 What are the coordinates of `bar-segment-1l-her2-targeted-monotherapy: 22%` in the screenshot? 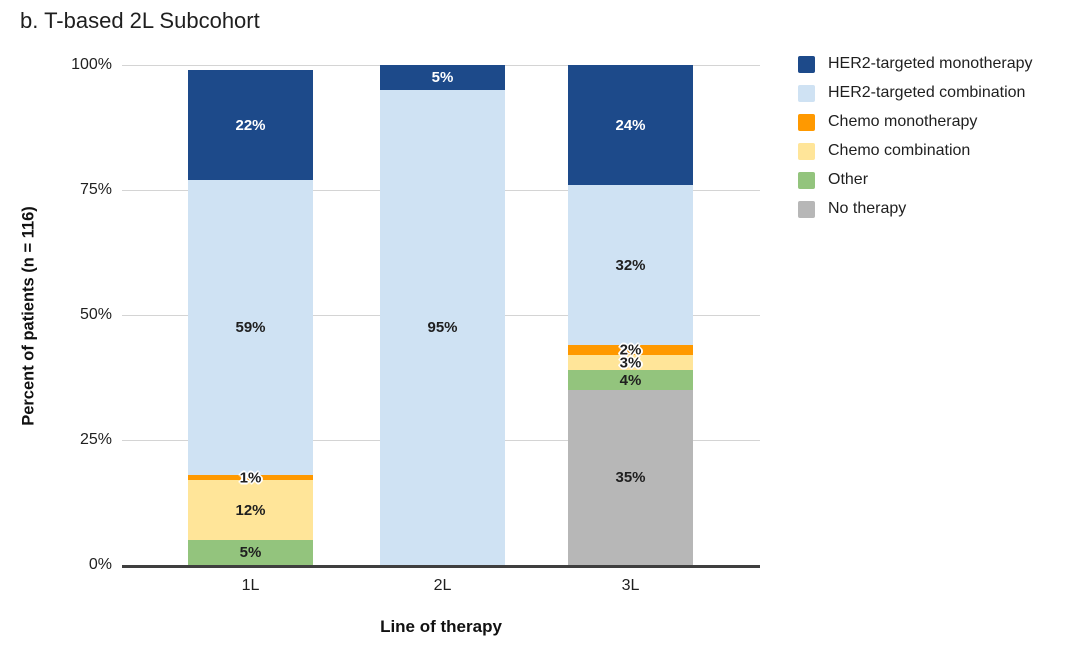 It's located at (250, 125).